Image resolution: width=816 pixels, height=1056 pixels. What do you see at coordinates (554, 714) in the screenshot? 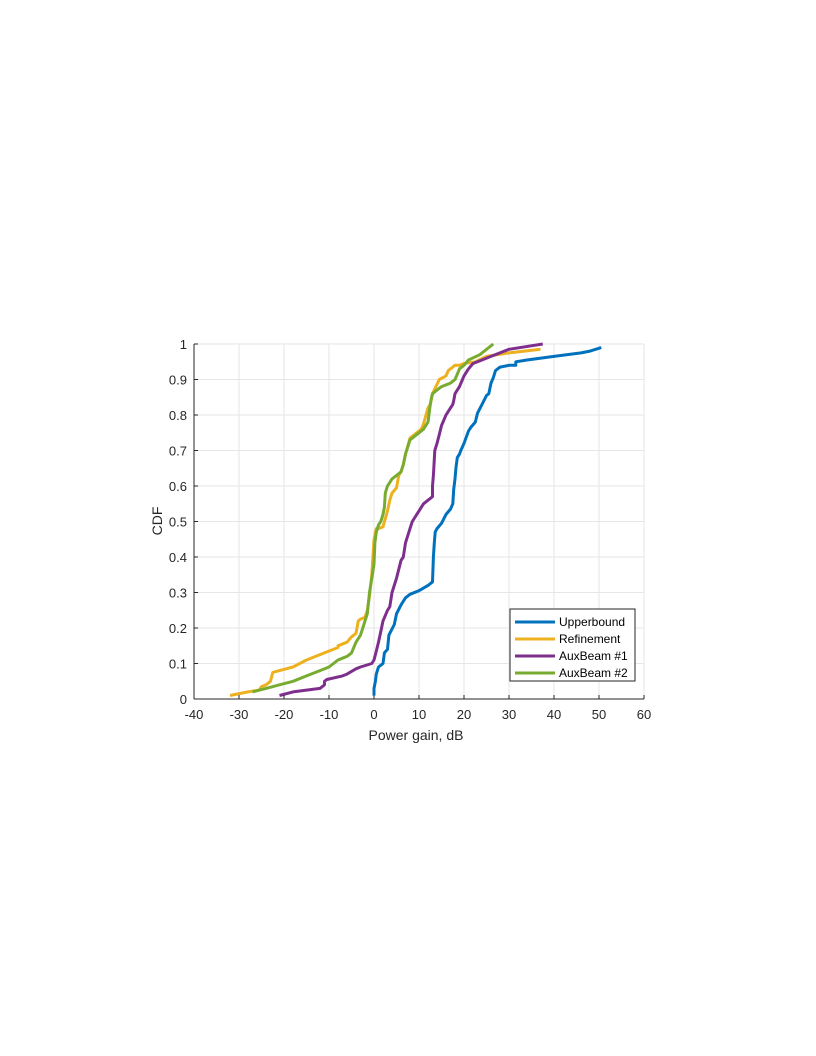
I see `x-tick-label: 40` at bounding box center [554, 714].